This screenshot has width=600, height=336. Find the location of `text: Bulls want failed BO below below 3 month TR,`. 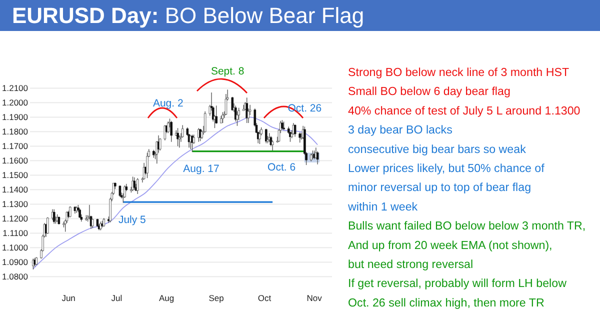

text: Bulls want failed BO below below 3 month TR, is located at coordinates (467, 226).